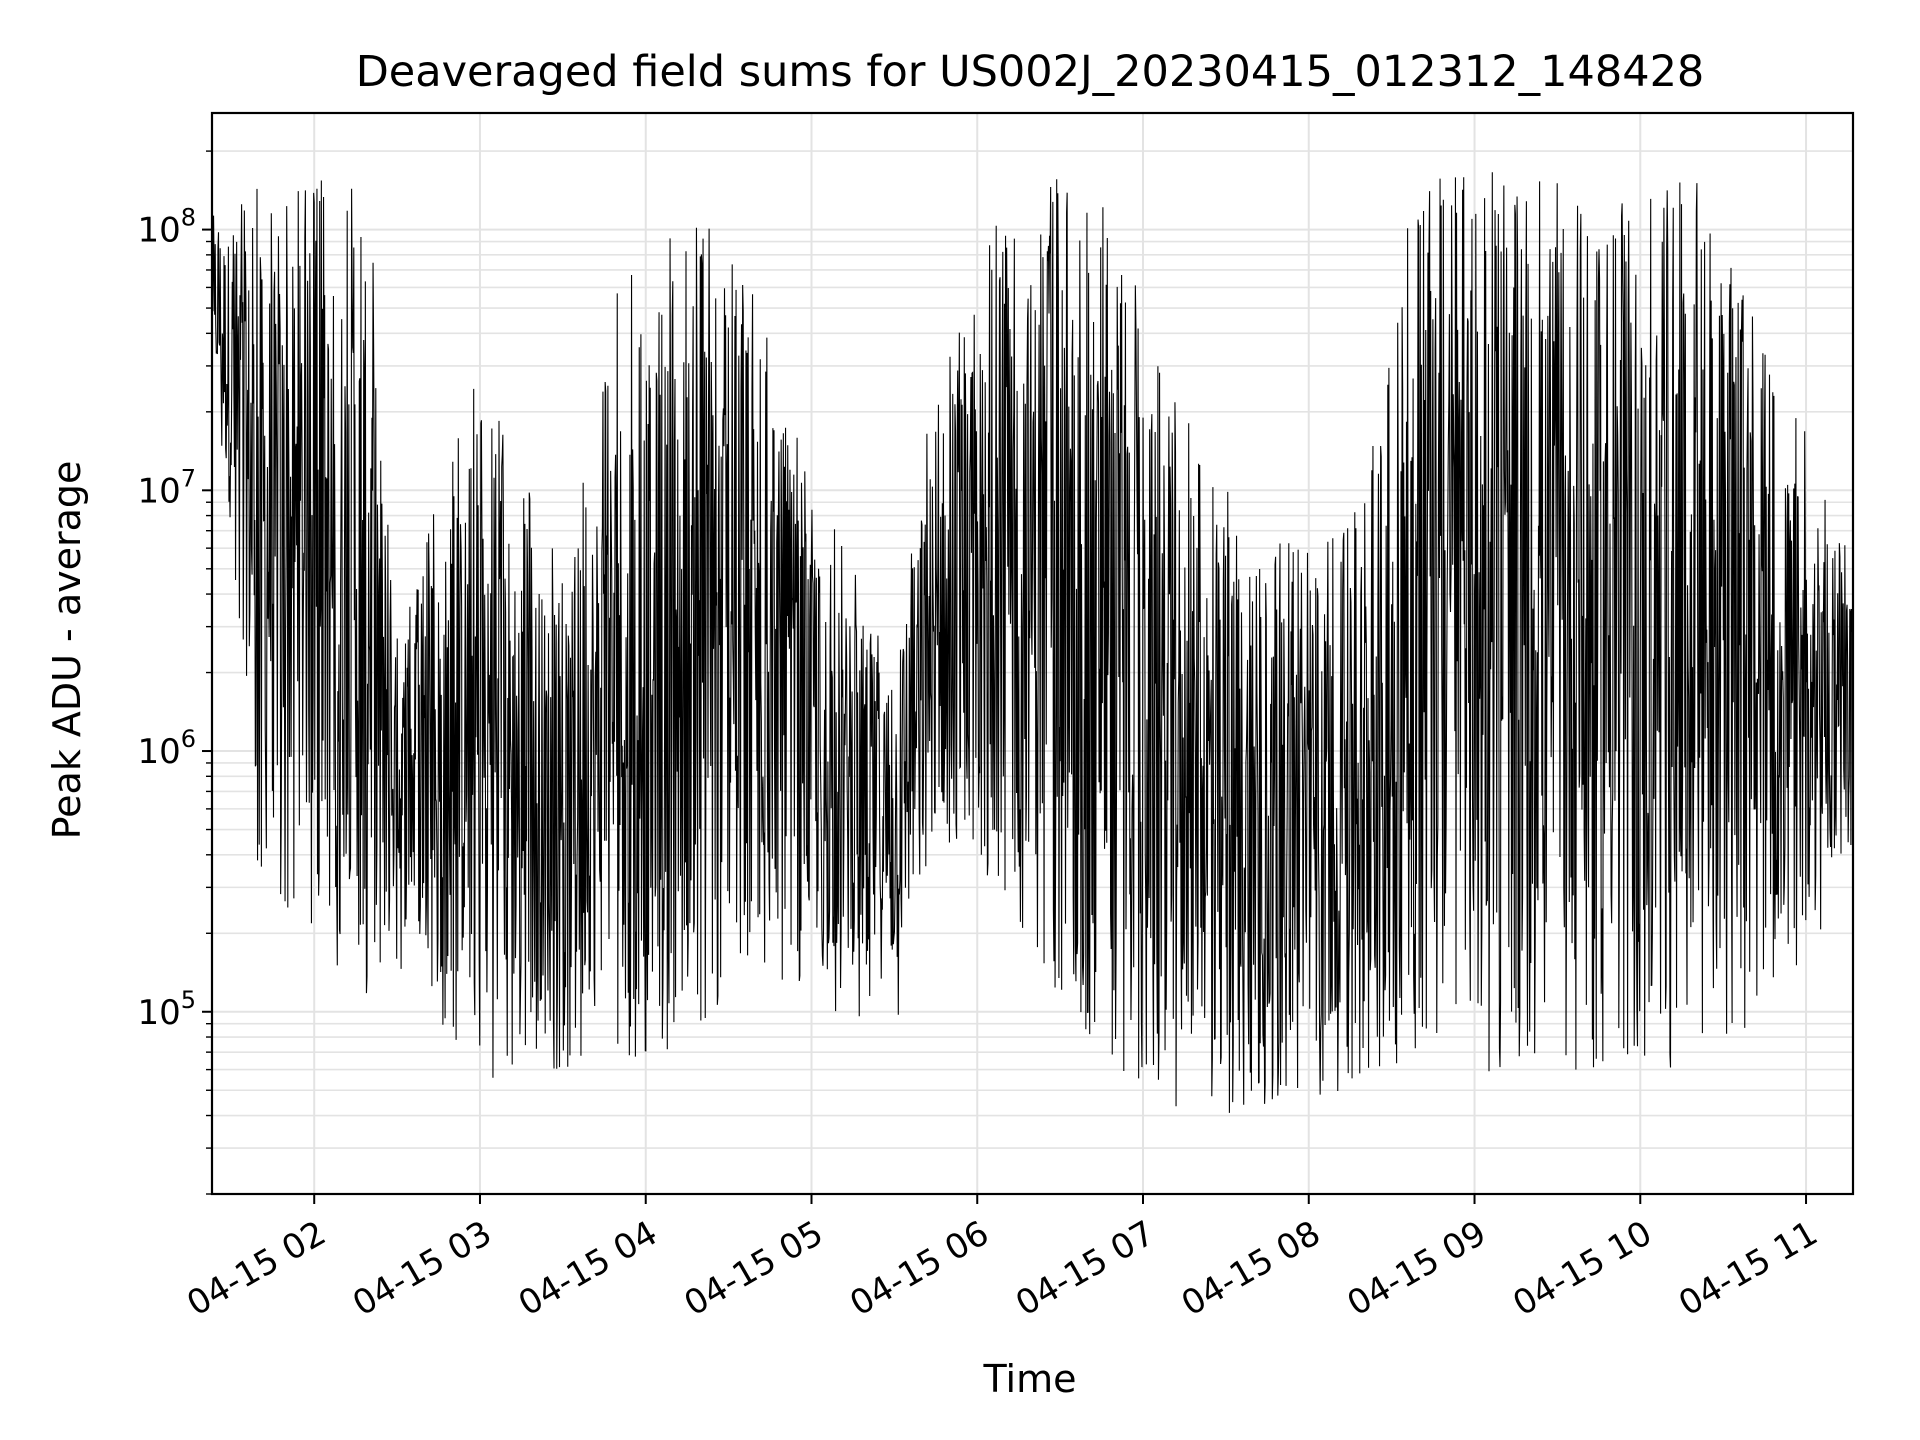 This screenshot has width=1920, height=1440. Describe the element at coordinates (1030, 1379) in the screenshot. I see `x-axis-label: Time` at that location.